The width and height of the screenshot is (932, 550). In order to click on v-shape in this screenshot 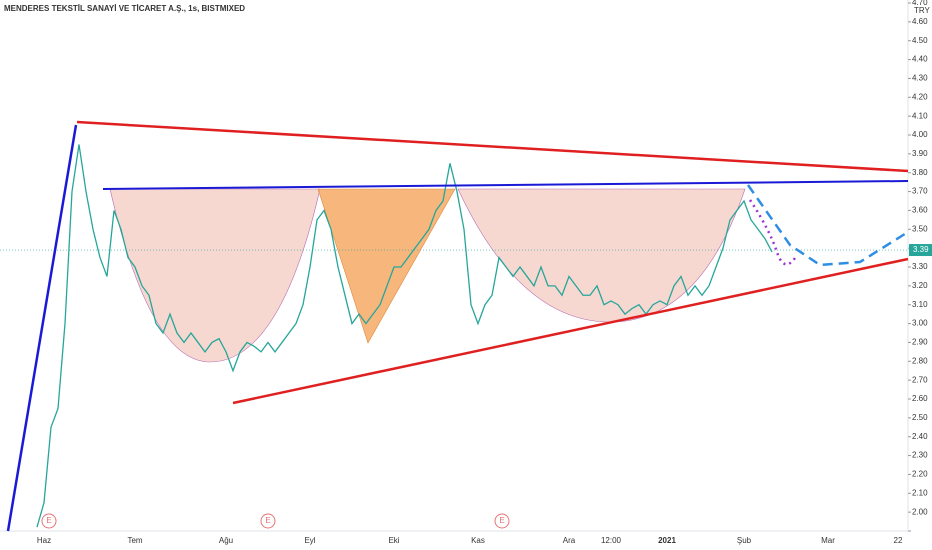, I will do `click(386, 266)`.